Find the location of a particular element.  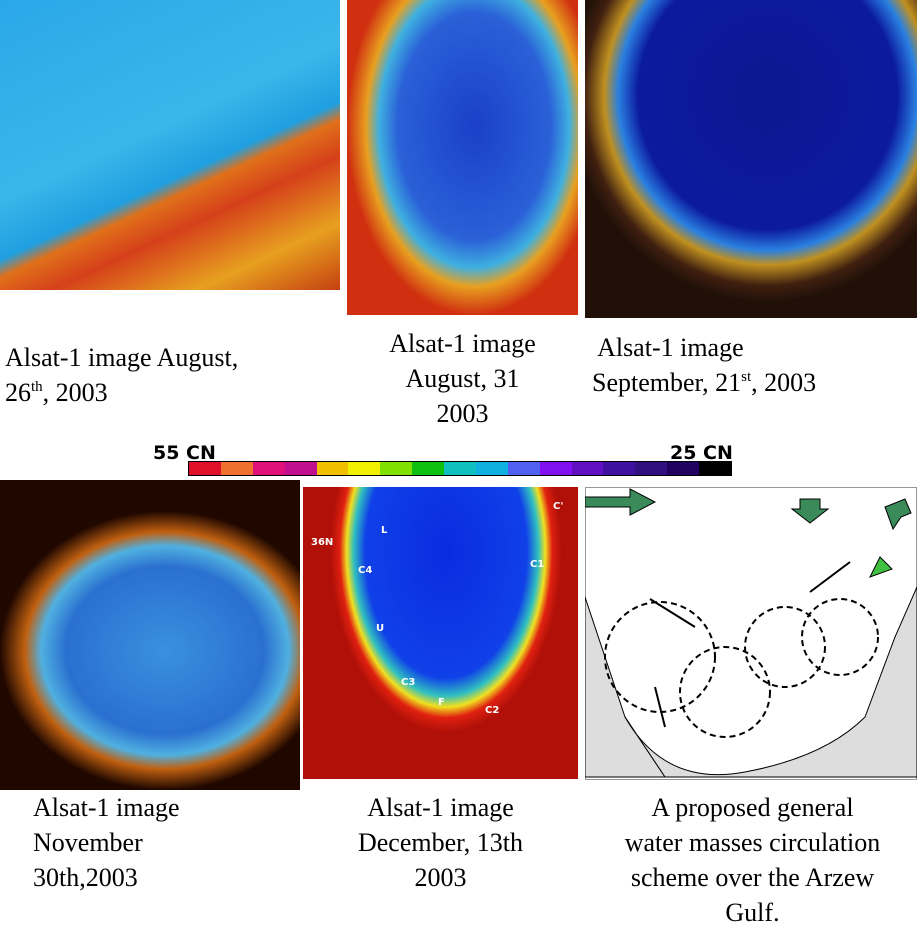

caption-text: A proposed general is located at coordinates (752, 807).